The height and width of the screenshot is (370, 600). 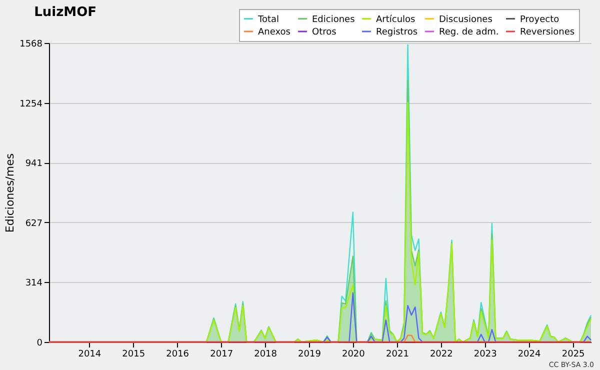 What do you see at coordinates (573, 355) in the screenshot?
I see `x-tick-label: 2025` at bounding box center [573, 355].